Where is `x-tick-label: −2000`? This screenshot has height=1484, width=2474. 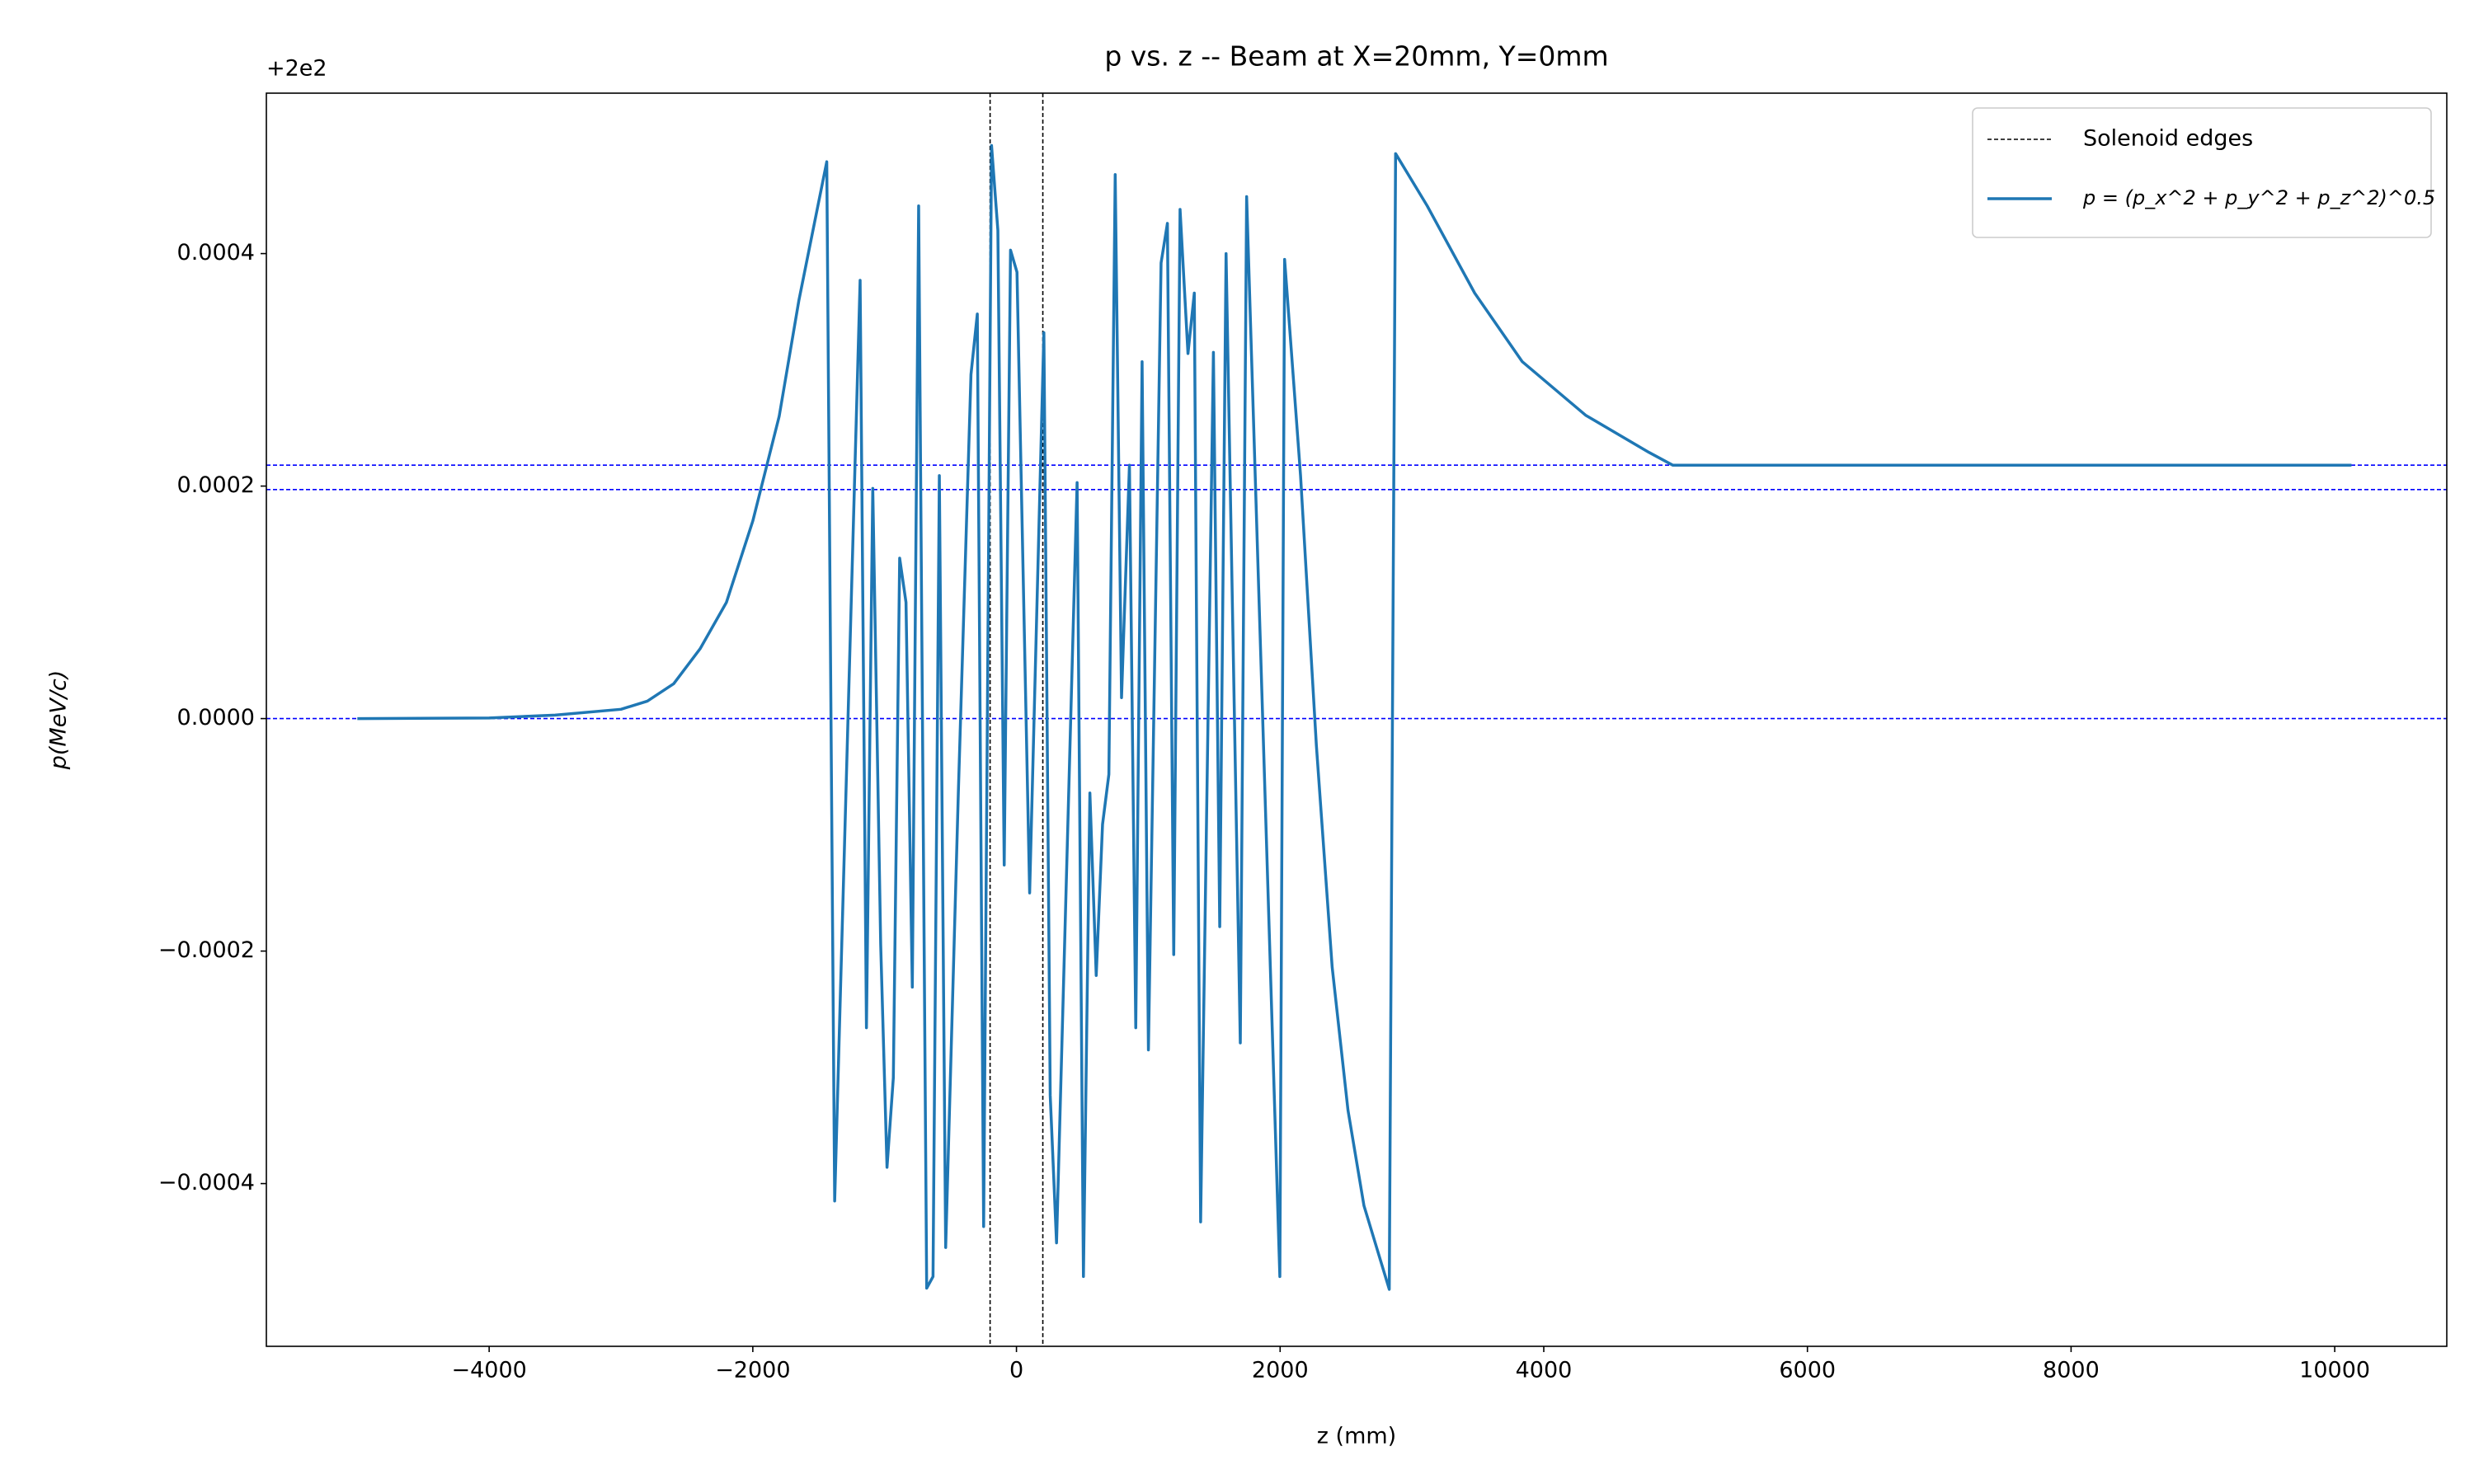
x-tick-label: −2000 is located at coordinates (752, 1370).